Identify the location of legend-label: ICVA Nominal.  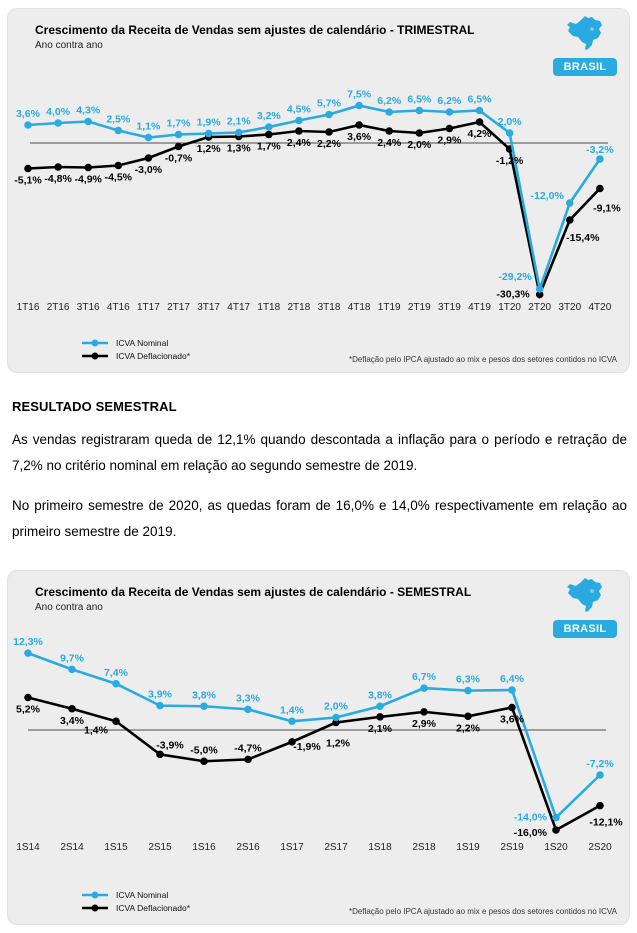
(142, 343).